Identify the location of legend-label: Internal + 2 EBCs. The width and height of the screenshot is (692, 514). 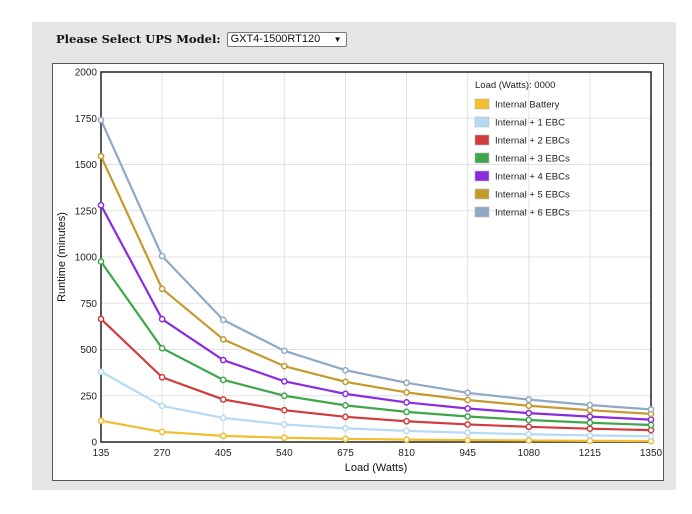
(532, 141).